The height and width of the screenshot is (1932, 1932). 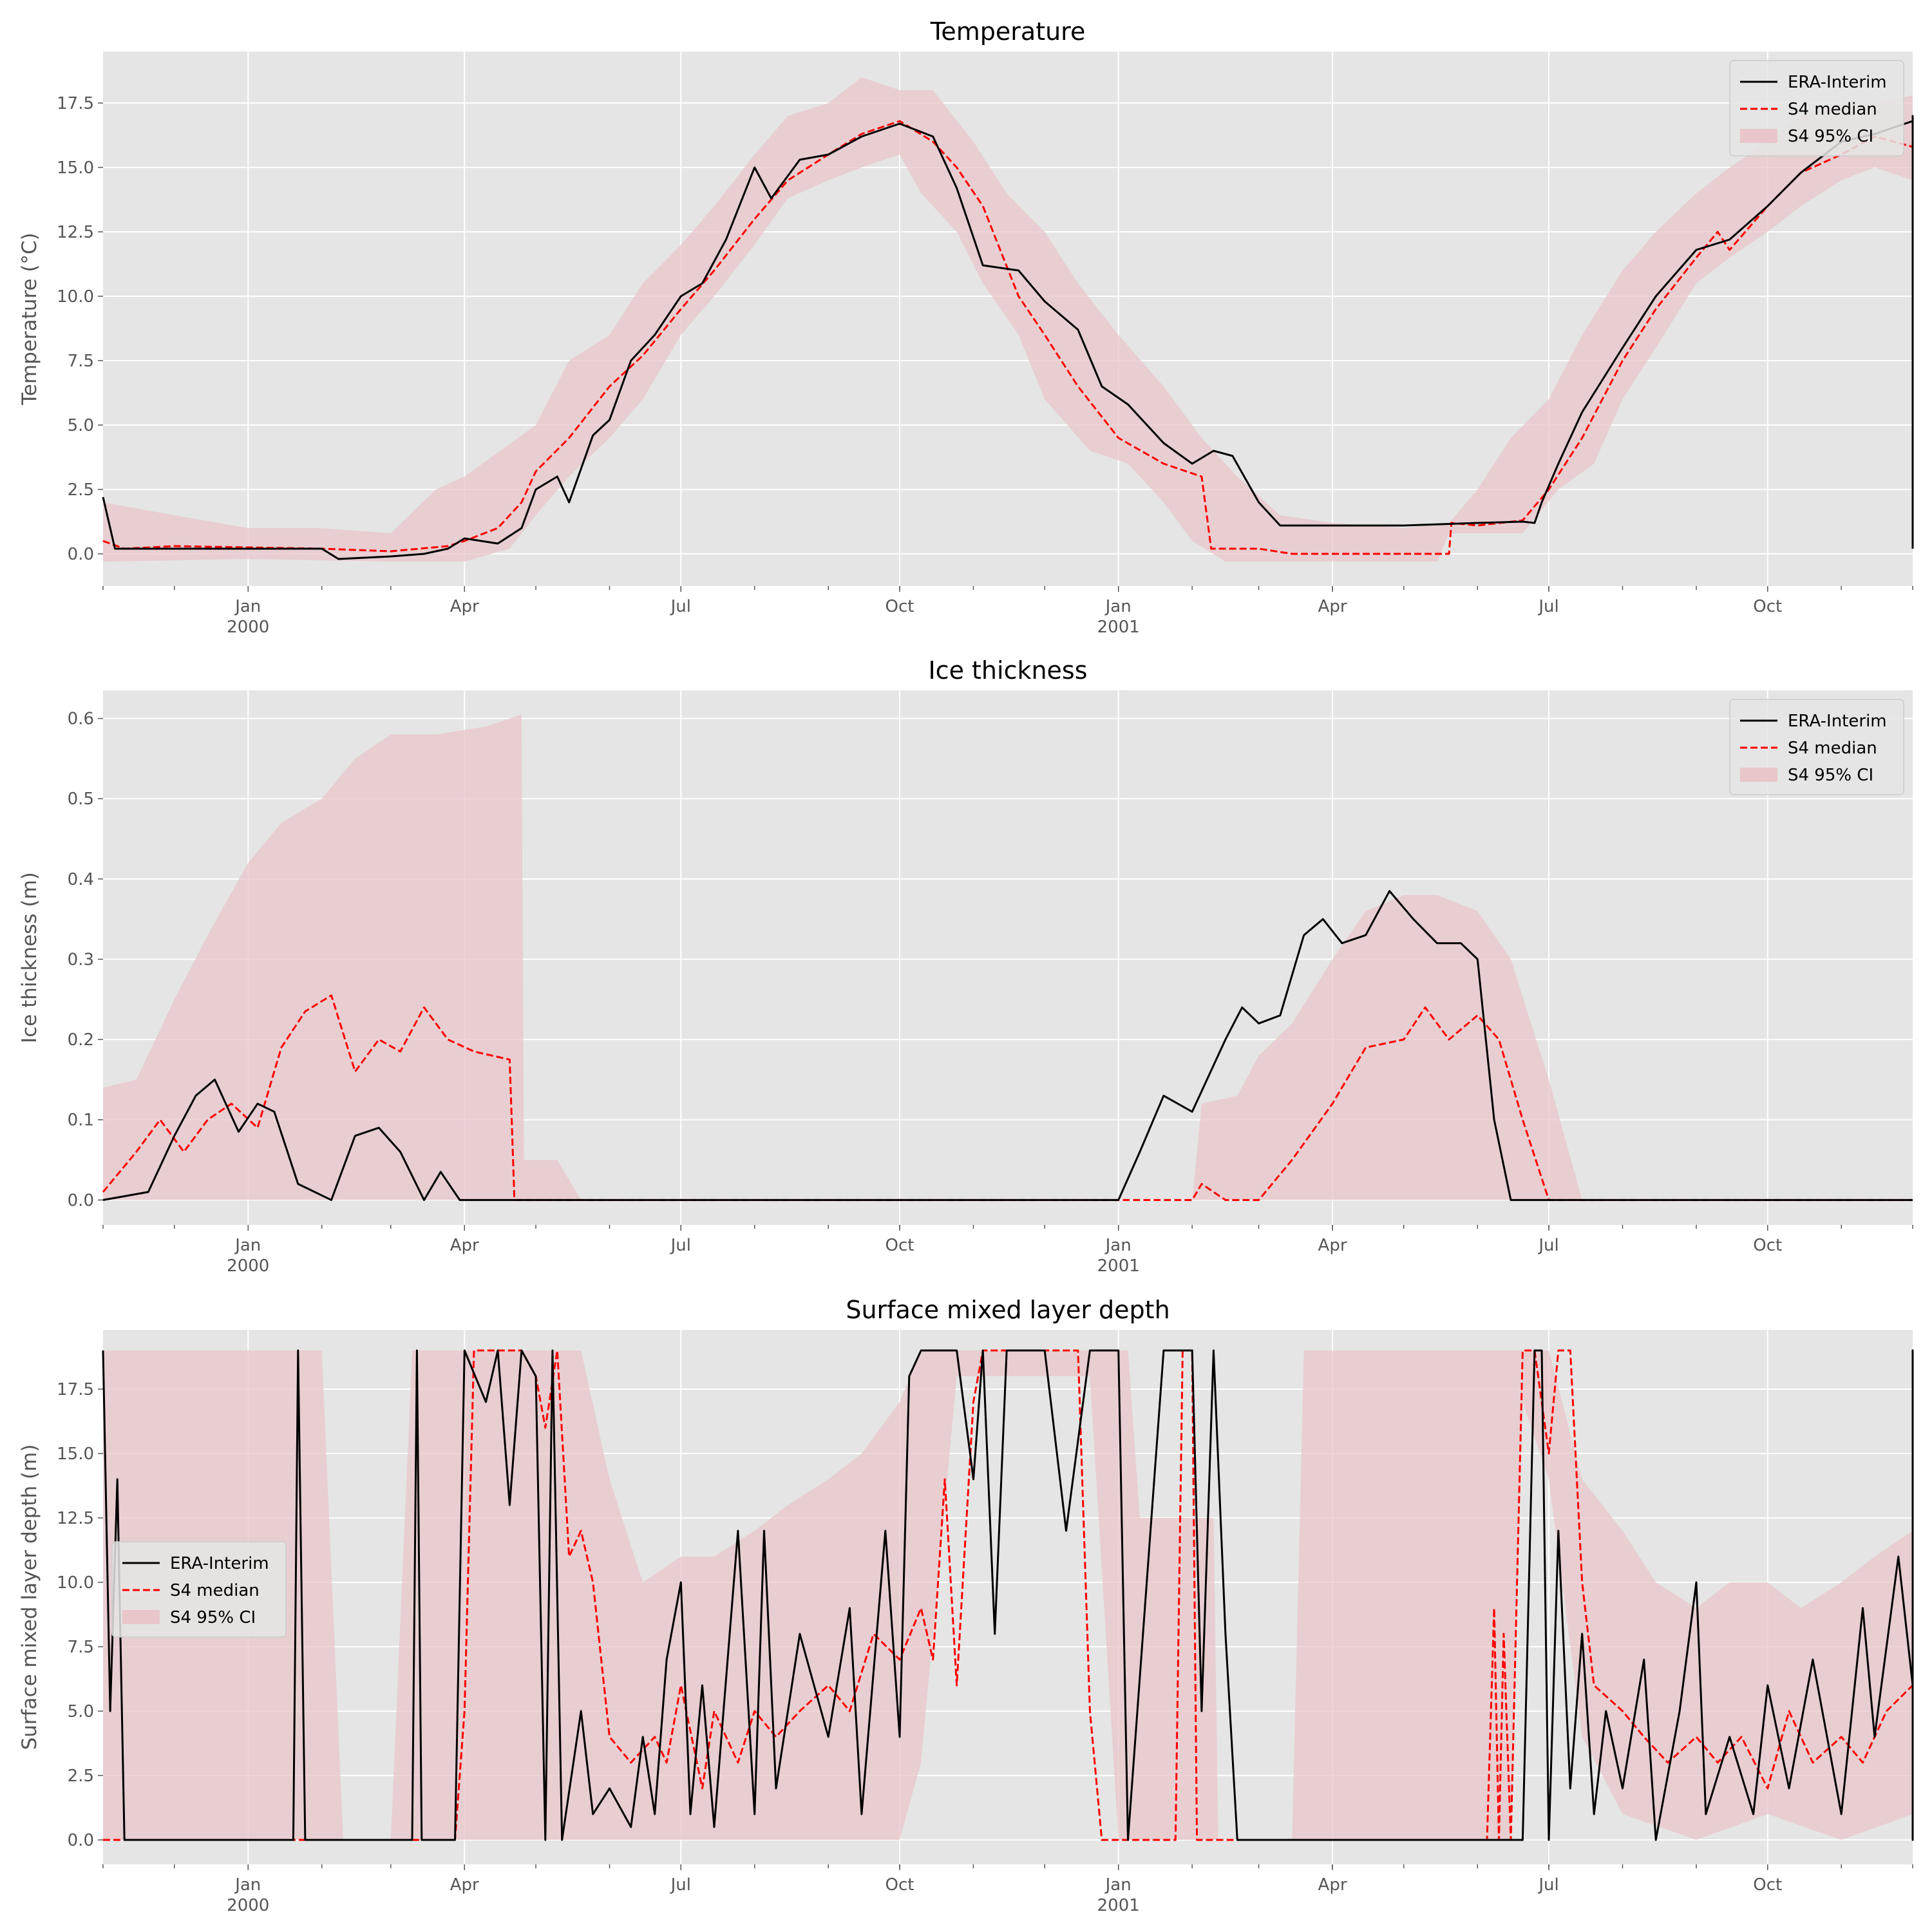 I want to click on s4-median-line, so click(x=1008, y=1097).